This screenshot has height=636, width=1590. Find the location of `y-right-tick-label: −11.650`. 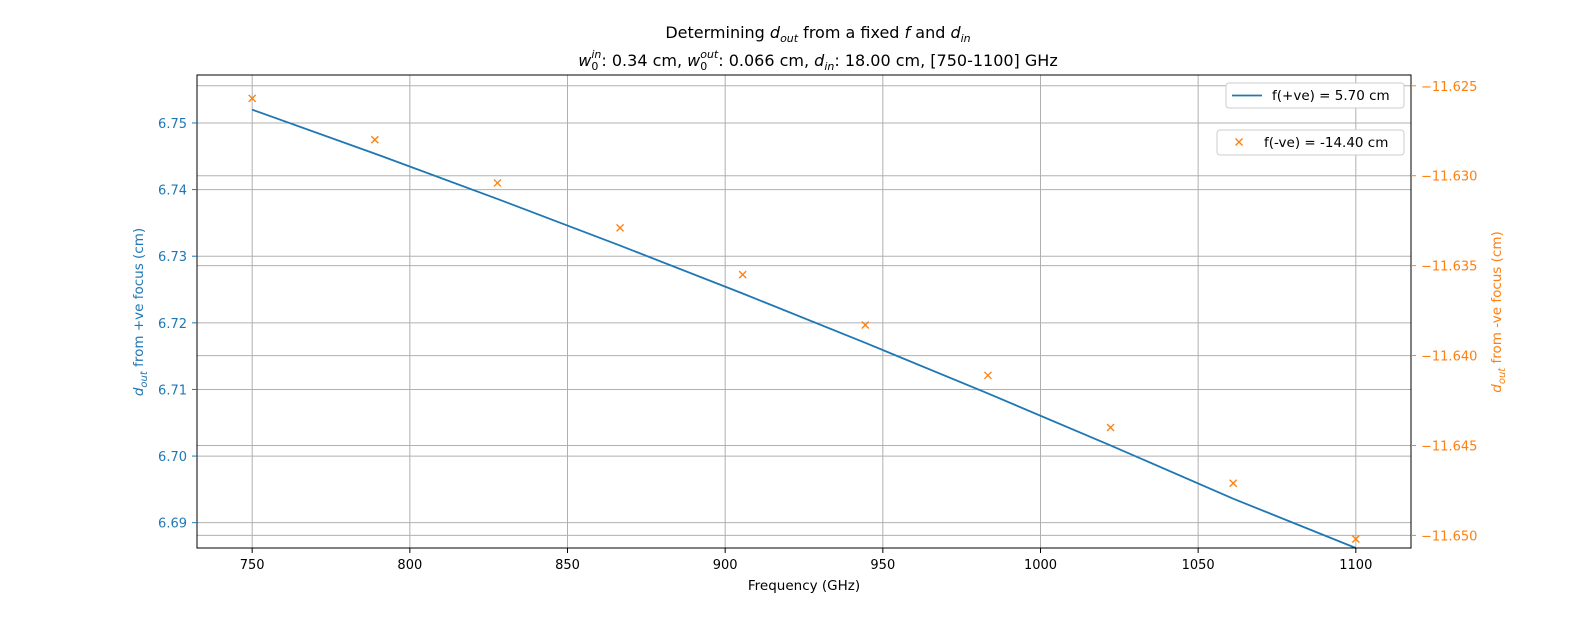

y-right-tick-label: −11.650 is located at coordinates (1449, 536).